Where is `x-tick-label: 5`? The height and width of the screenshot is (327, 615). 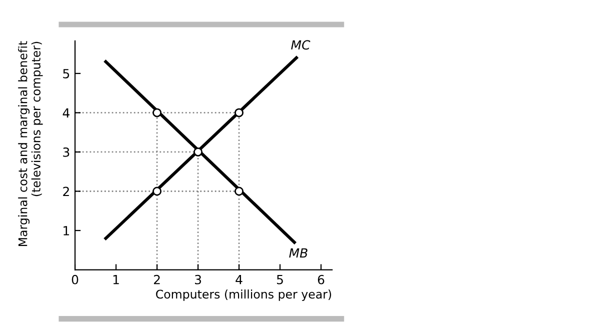 x-tick-label: 5 is located at coordinates (280, 279).